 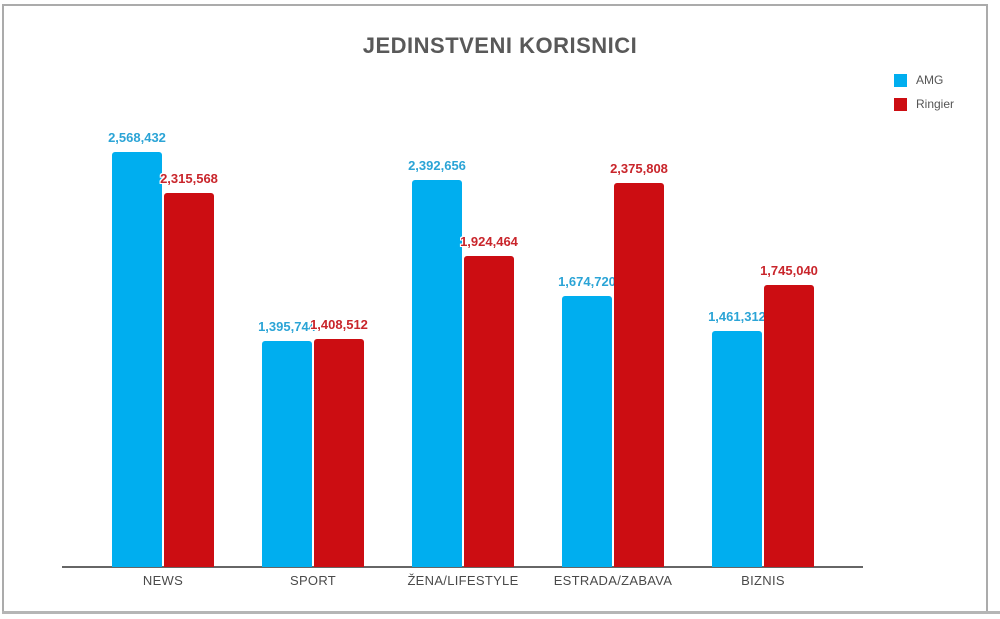 I want to click on value-label-amg-estrada-zabava: 1,674,720, so click(x=587, y=281).